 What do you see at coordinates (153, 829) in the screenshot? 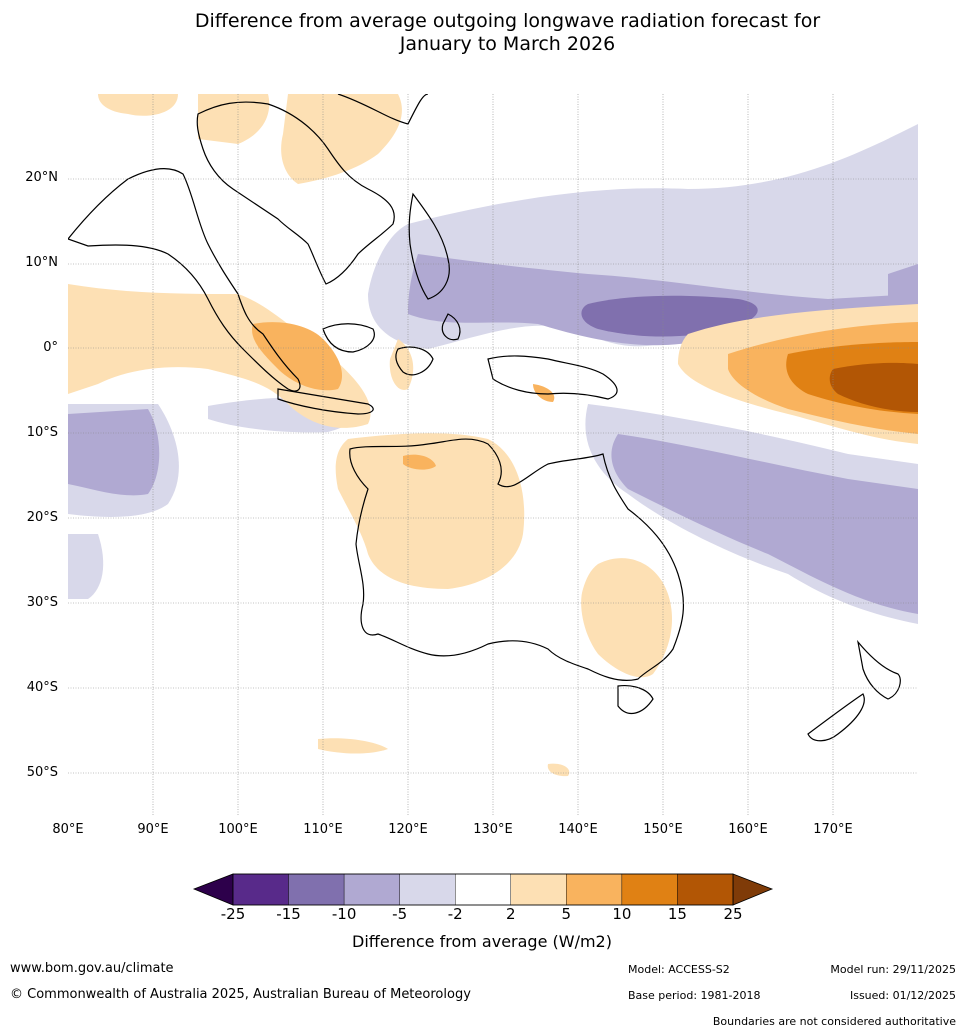
I see `lon-label-90e: 90°E` at bounding box center [153, 829].